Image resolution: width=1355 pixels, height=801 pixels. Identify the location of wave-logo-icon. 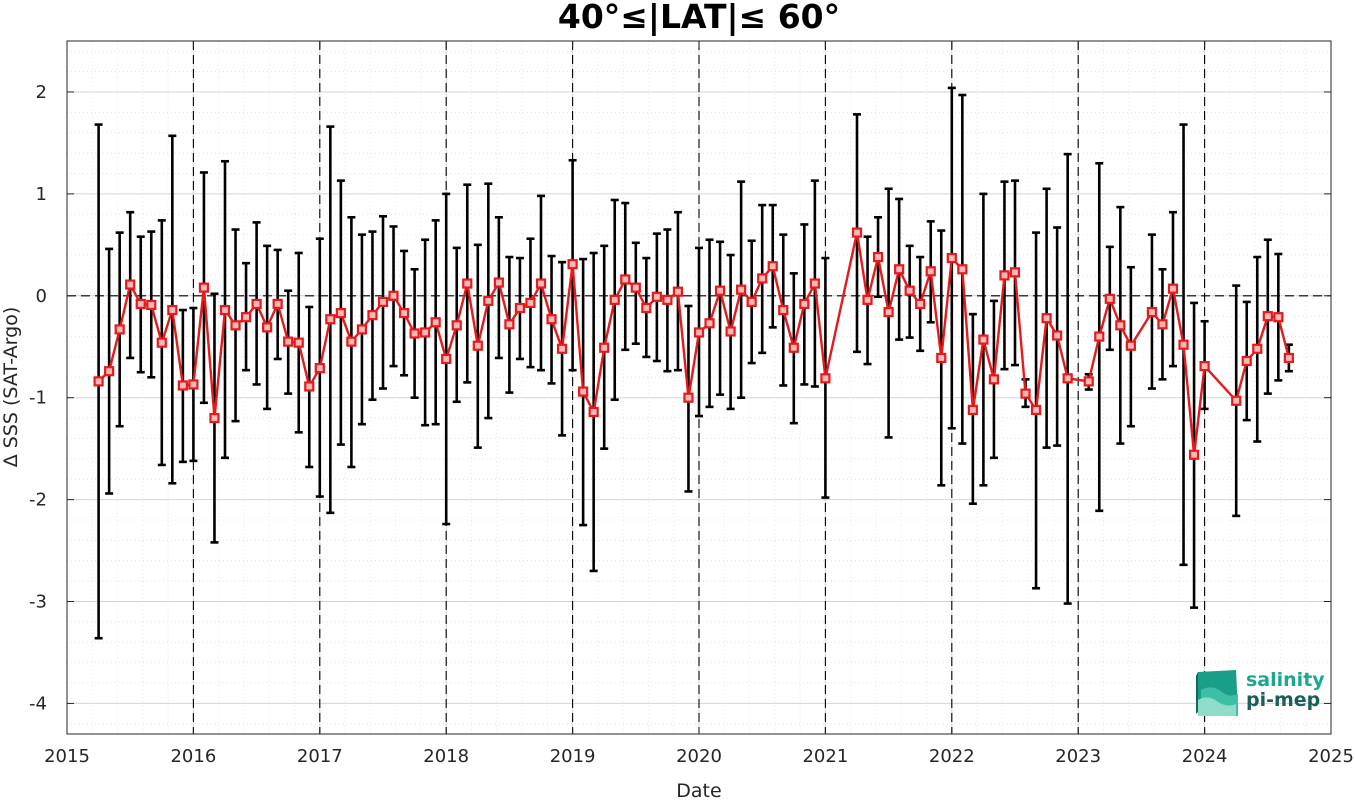
(1217, 693).